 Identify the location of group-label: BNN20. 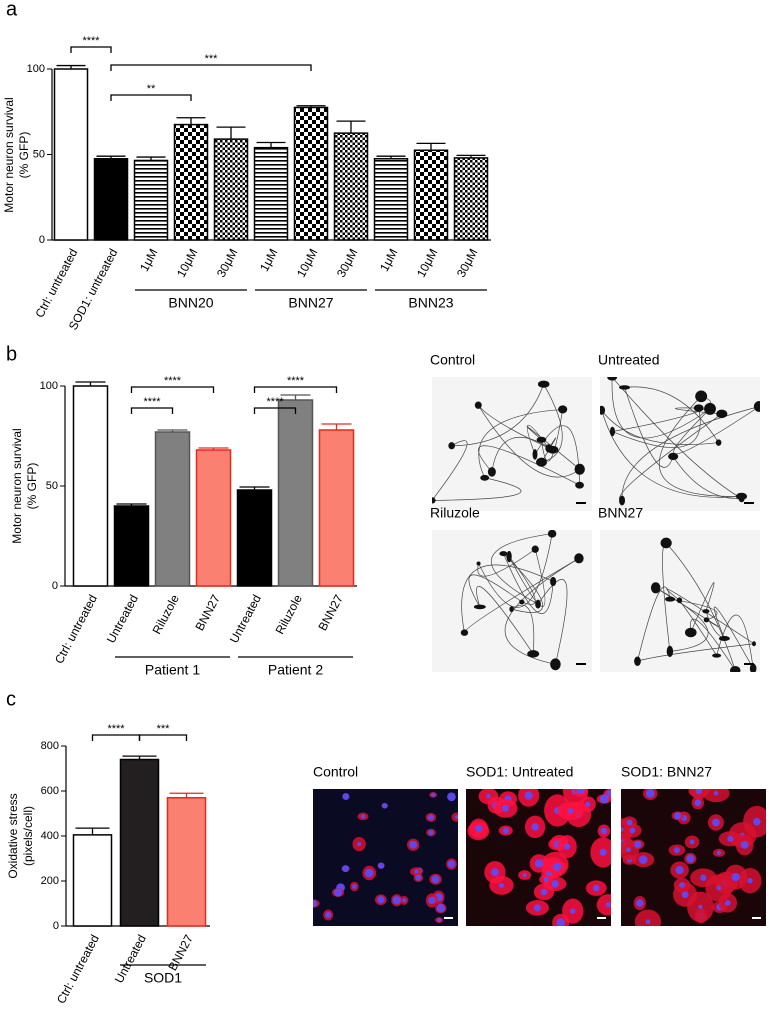
(190, 303).